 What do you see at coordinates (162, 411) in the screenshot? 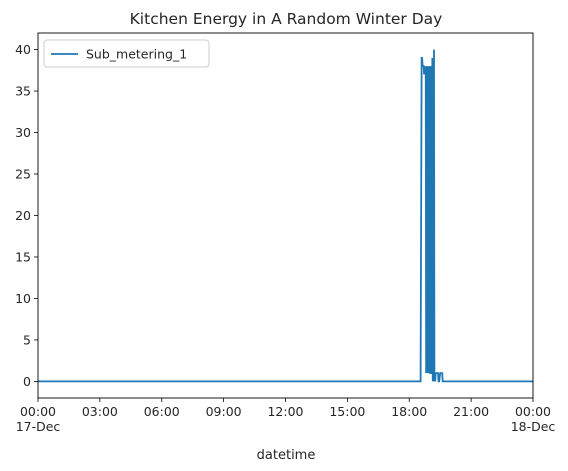
I see `x-tick-label: 06:00` at bounding box center [162, 411].